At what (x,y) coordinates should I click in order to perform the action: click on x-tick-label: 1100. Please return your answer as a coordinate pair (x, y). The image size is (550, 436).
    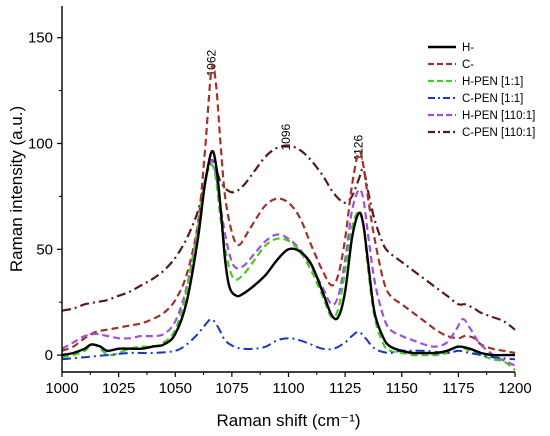
    Looking at the image, I should click on (288, 388).